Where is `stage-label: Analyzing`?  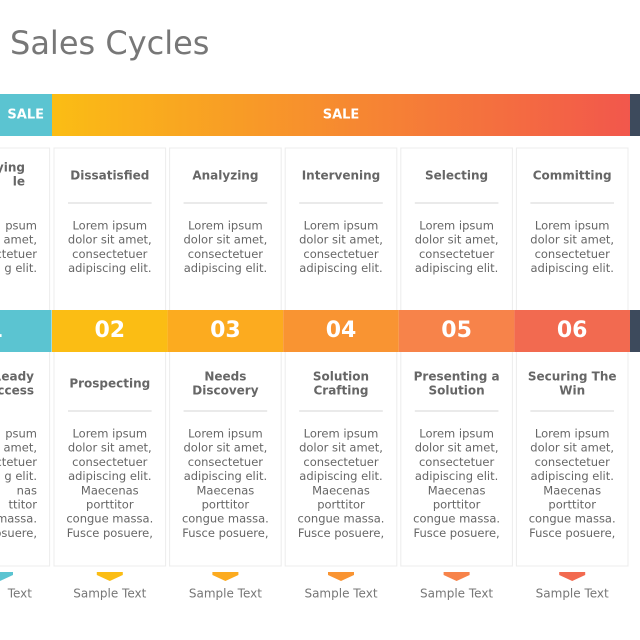 stage-label: Analyzing is located at coordinates (225, 176).